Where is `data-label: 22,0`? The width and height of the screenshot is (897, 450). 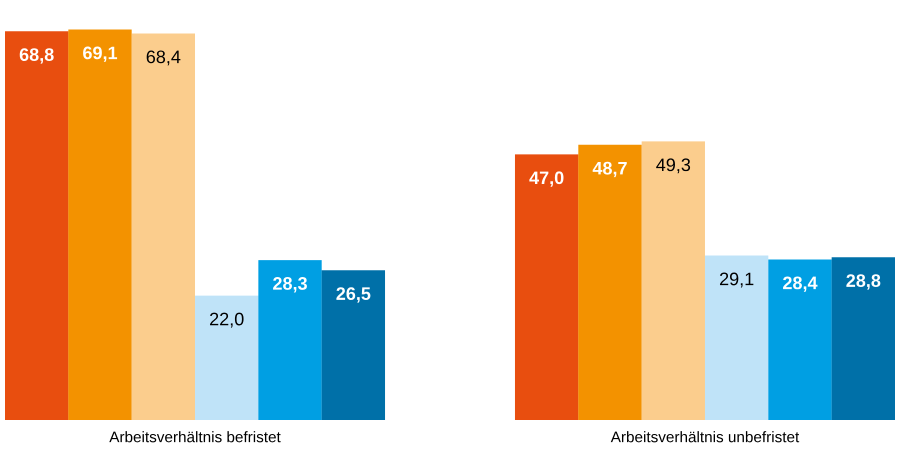 data-label: 22,0 is located at coordinates (227, 320).